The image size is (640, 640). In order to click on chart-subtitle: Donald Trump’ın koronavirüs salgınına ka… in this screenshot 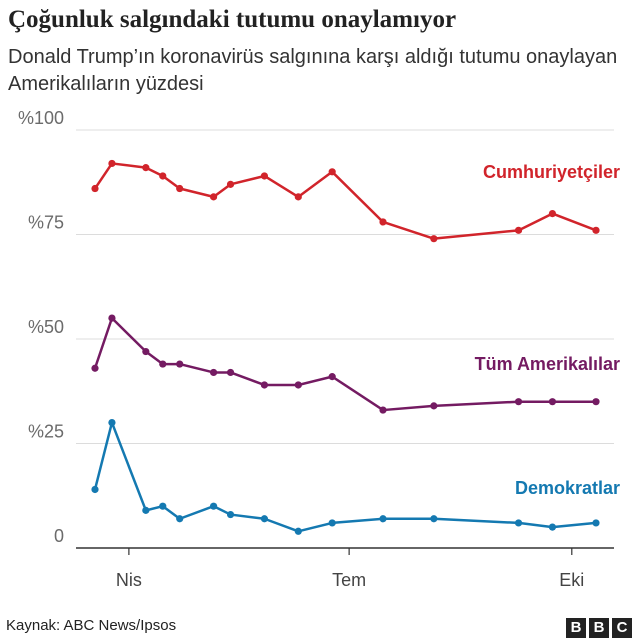, I will do `click(313, 70)`.